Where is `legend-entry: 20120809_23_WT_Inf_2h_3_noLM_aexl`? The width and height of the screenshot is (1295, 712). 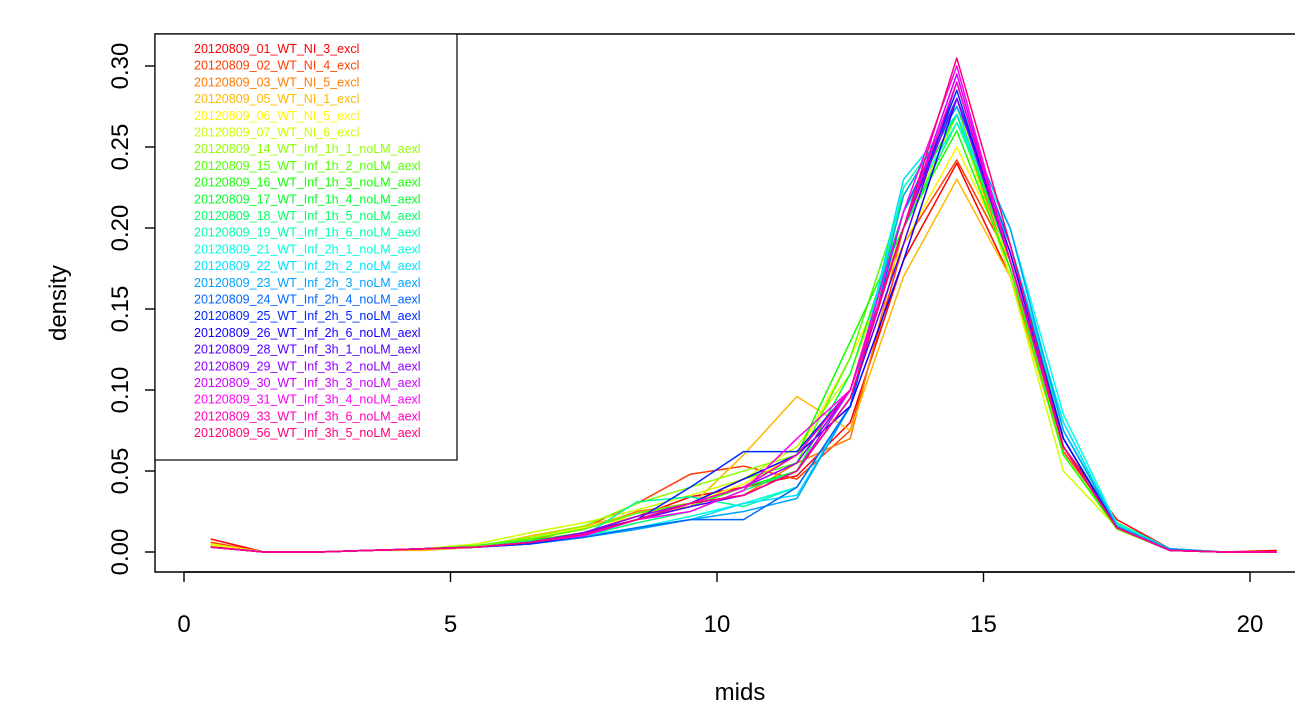 legend-entry: 20120809_23_WT_Inf_2h_3_noLM_aexl is located at coordinates (307, 283).